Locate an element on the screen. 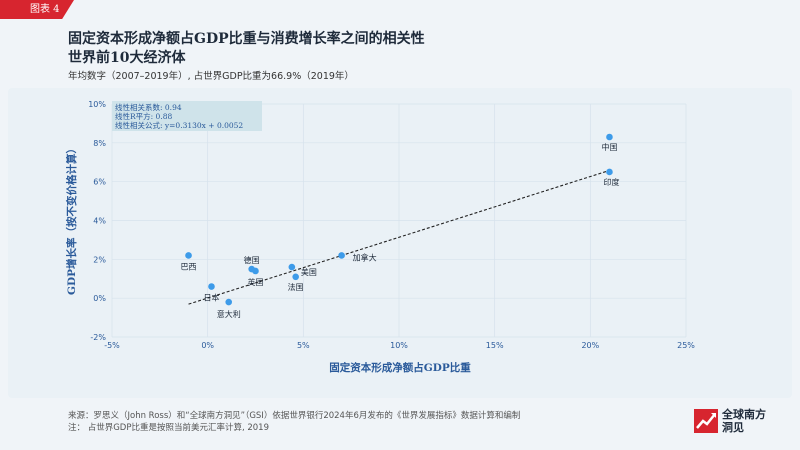 The image size is (800, 450). title-line-2: 世界前10大经济体 is located at coordinates (127, 58).